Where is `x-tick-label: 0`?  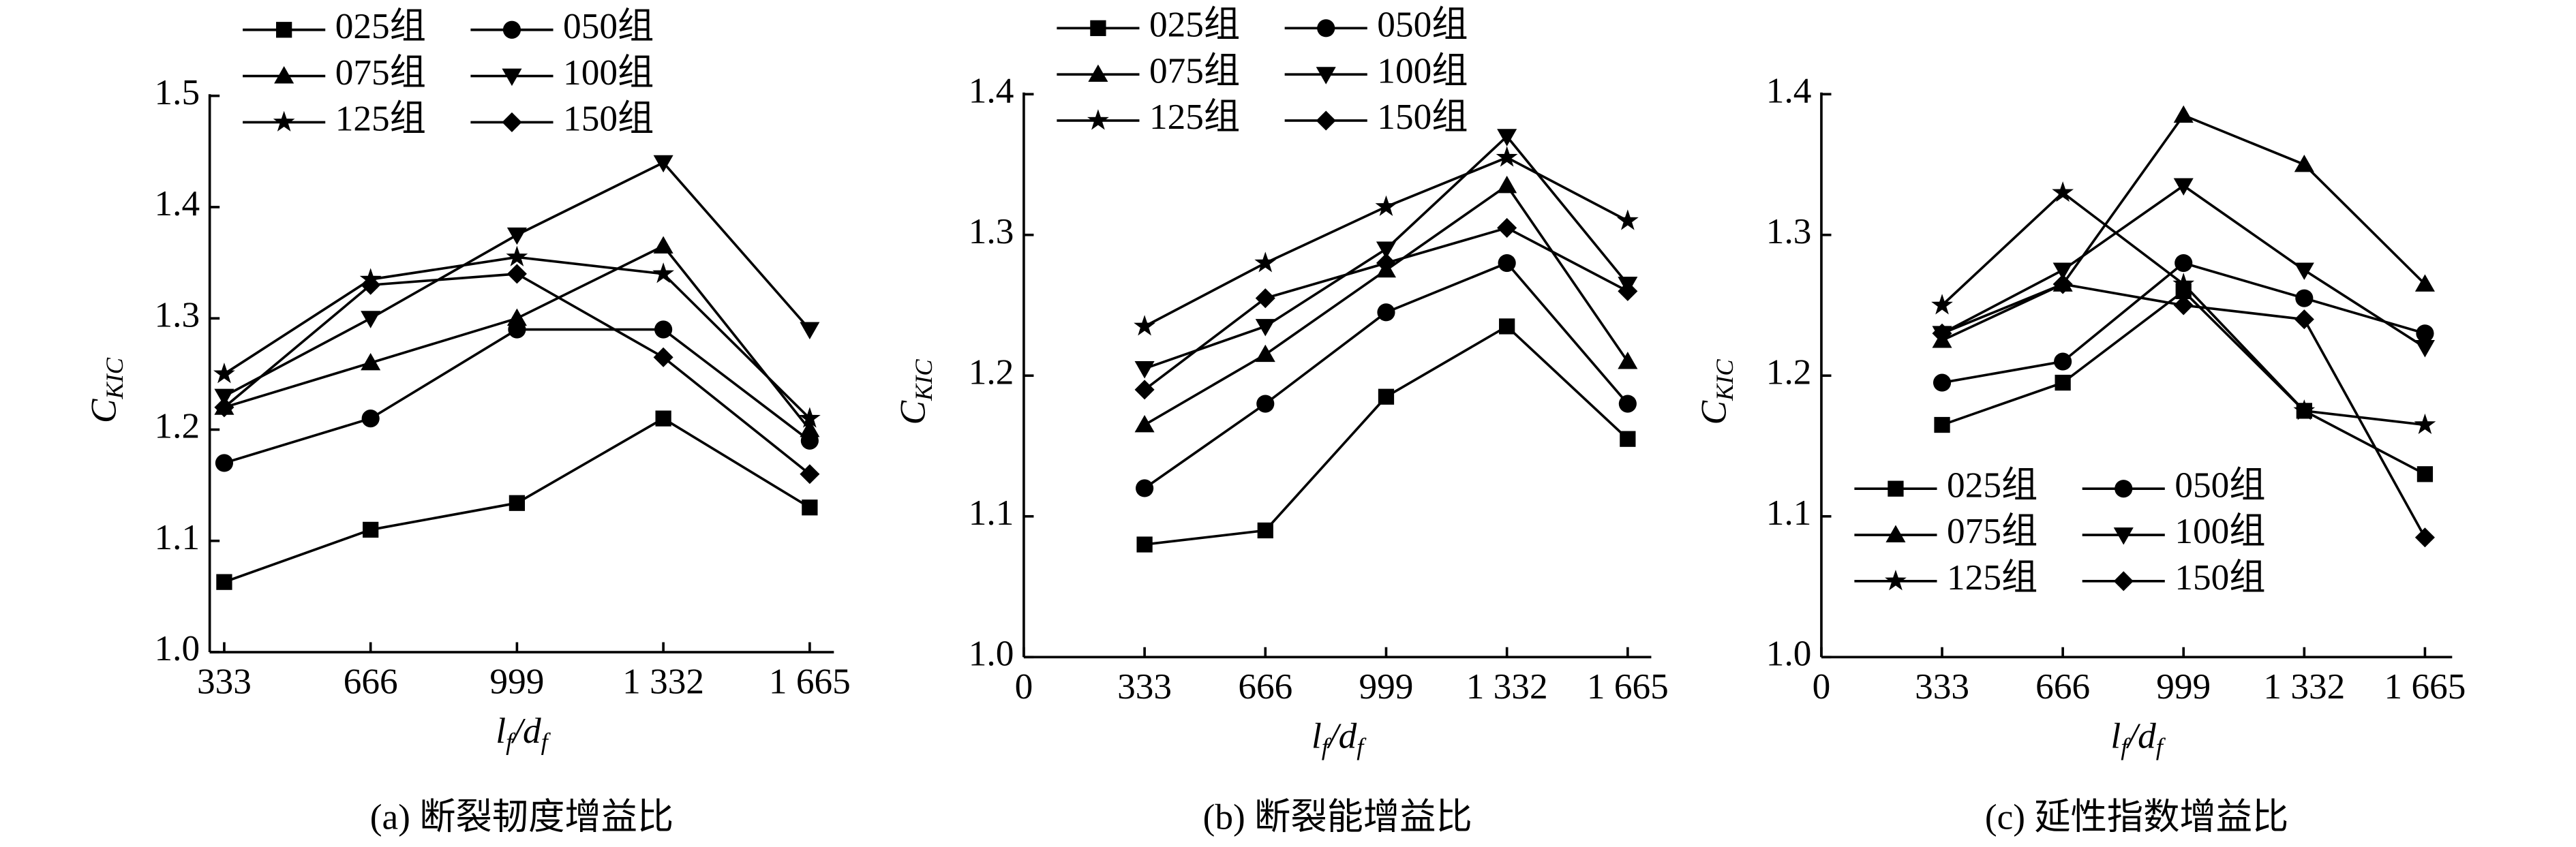
x-tick-label: 0 is located at coordinates (1024, 686).